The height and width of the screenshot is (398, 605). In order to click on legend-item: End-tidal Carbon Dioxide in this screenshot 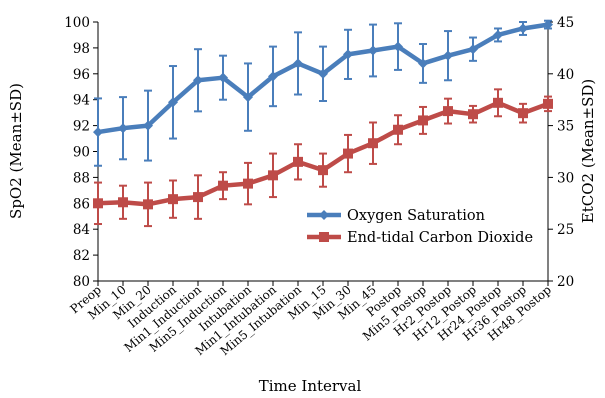, I will do `click(420, 238)`.